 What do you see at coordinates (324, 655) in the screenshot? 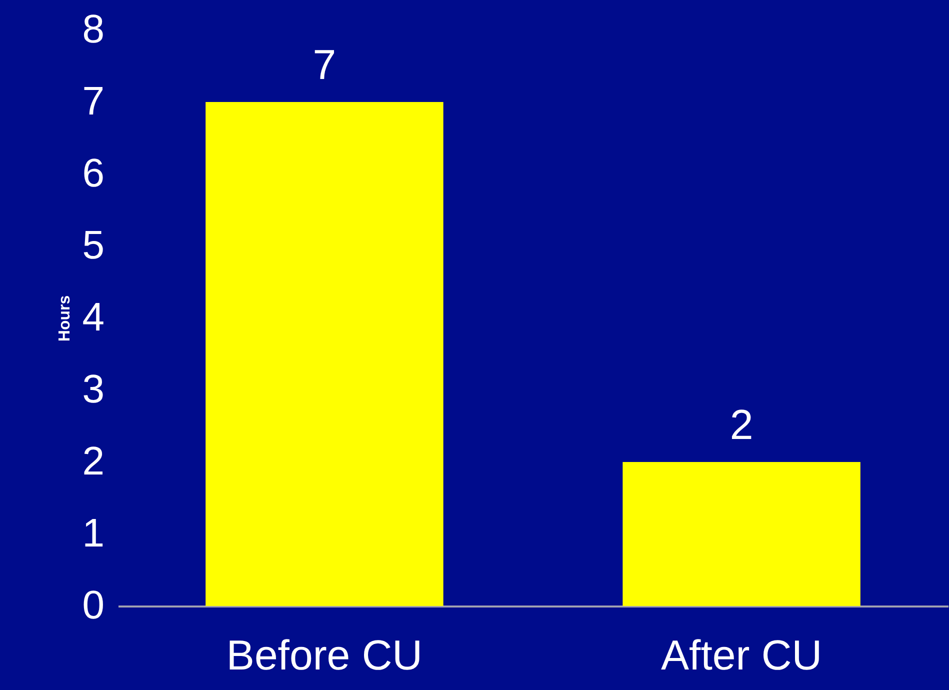
I see `x-tick-label: Before CU` at bounding box center [324, 655].